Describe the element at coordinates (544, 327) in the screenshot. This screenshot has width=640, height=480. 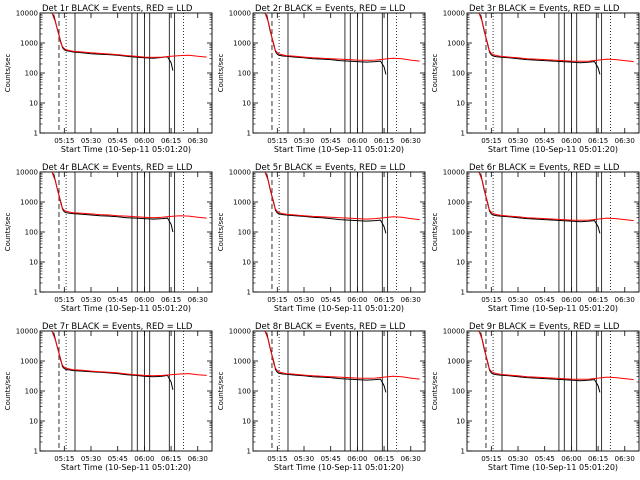
I see `chart-title: Det 9r BLACK = Events, RED = LLD` at that location.